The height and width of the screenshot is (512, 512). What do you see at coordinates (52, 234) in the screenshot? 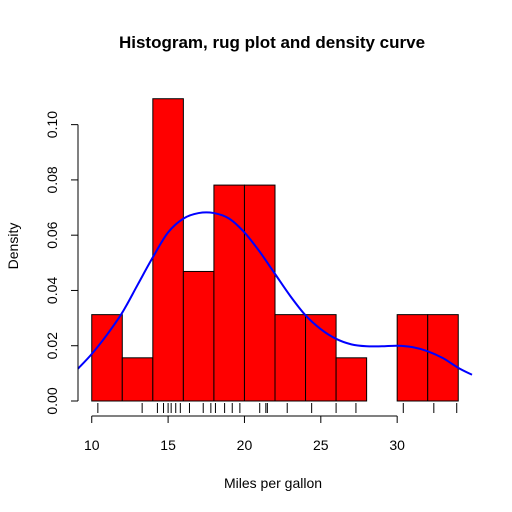
I see `y-tick-label-3: 0.06` at bounding box center [52, 234].